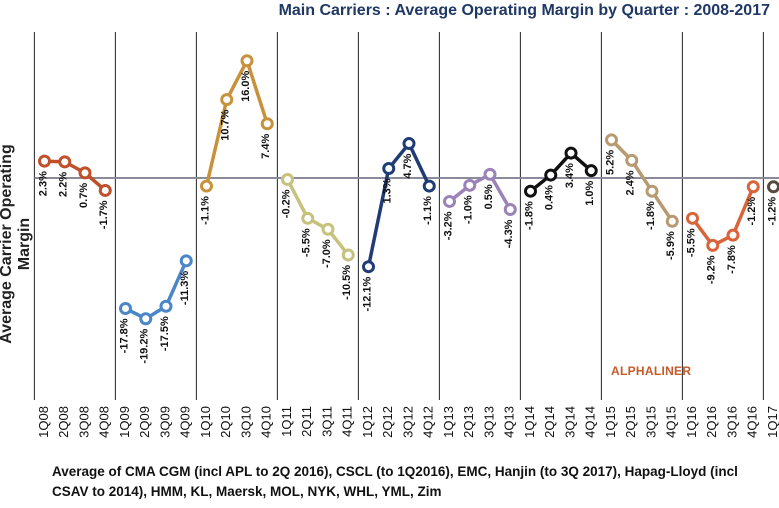  Describe the element at coordinates (480, 191) in the screenshot. I see `series-line-2013` at that location.